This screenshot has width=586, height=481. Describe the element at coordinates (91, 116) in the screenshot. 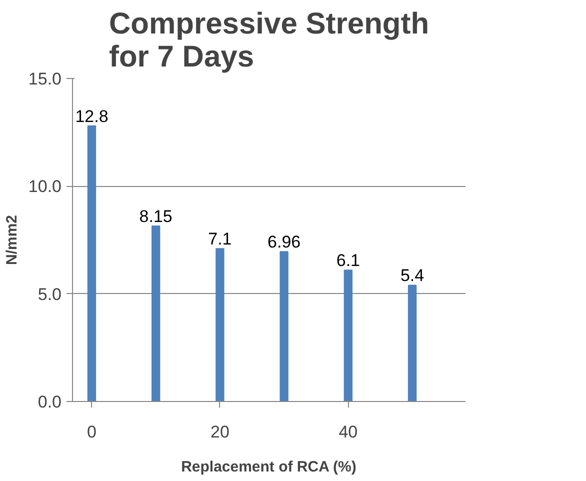

I see `data-label: 12.8` at that location.